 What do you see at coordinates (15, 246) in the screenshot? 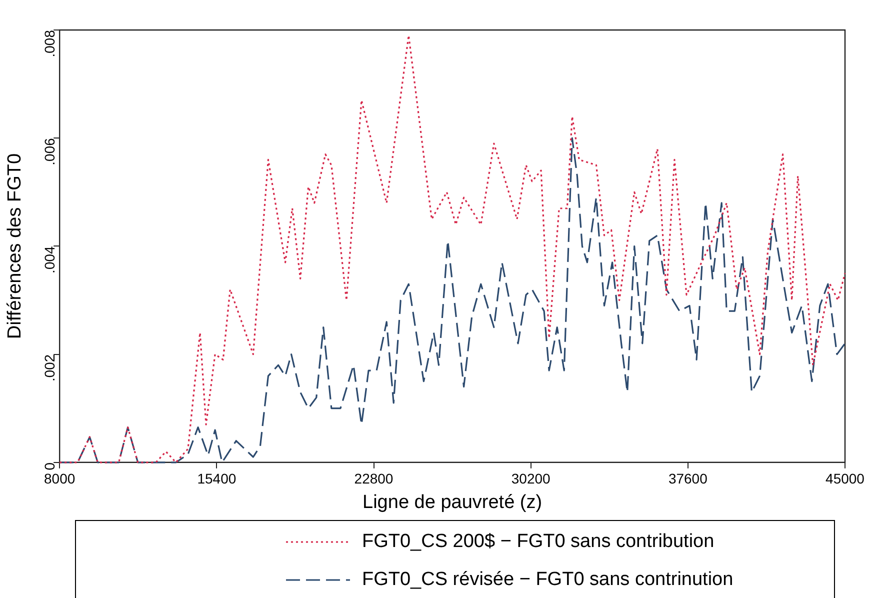
I see `y-axis-title: Différences des FGT0` at bounding box center [15, 246].